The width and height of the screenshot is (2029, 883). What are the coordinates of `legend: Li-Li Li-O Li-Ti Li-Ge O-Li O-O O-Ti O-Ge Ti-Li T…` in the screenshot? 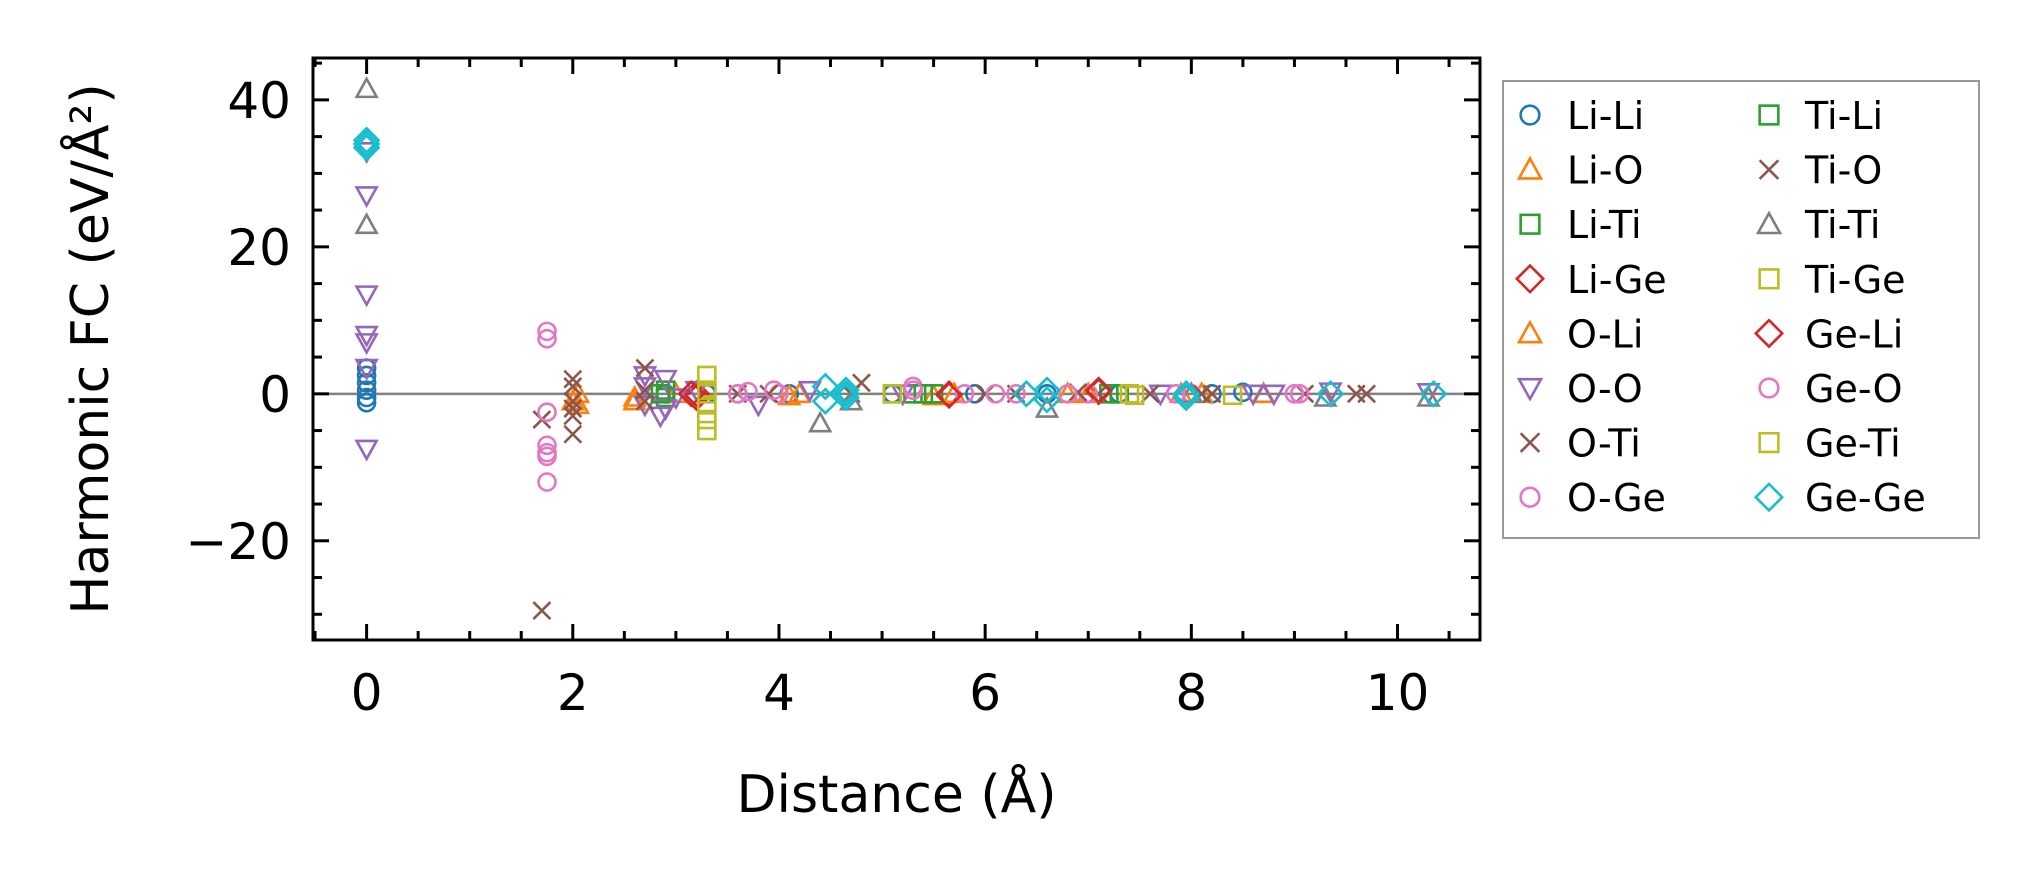 It's located at (1741, 309).